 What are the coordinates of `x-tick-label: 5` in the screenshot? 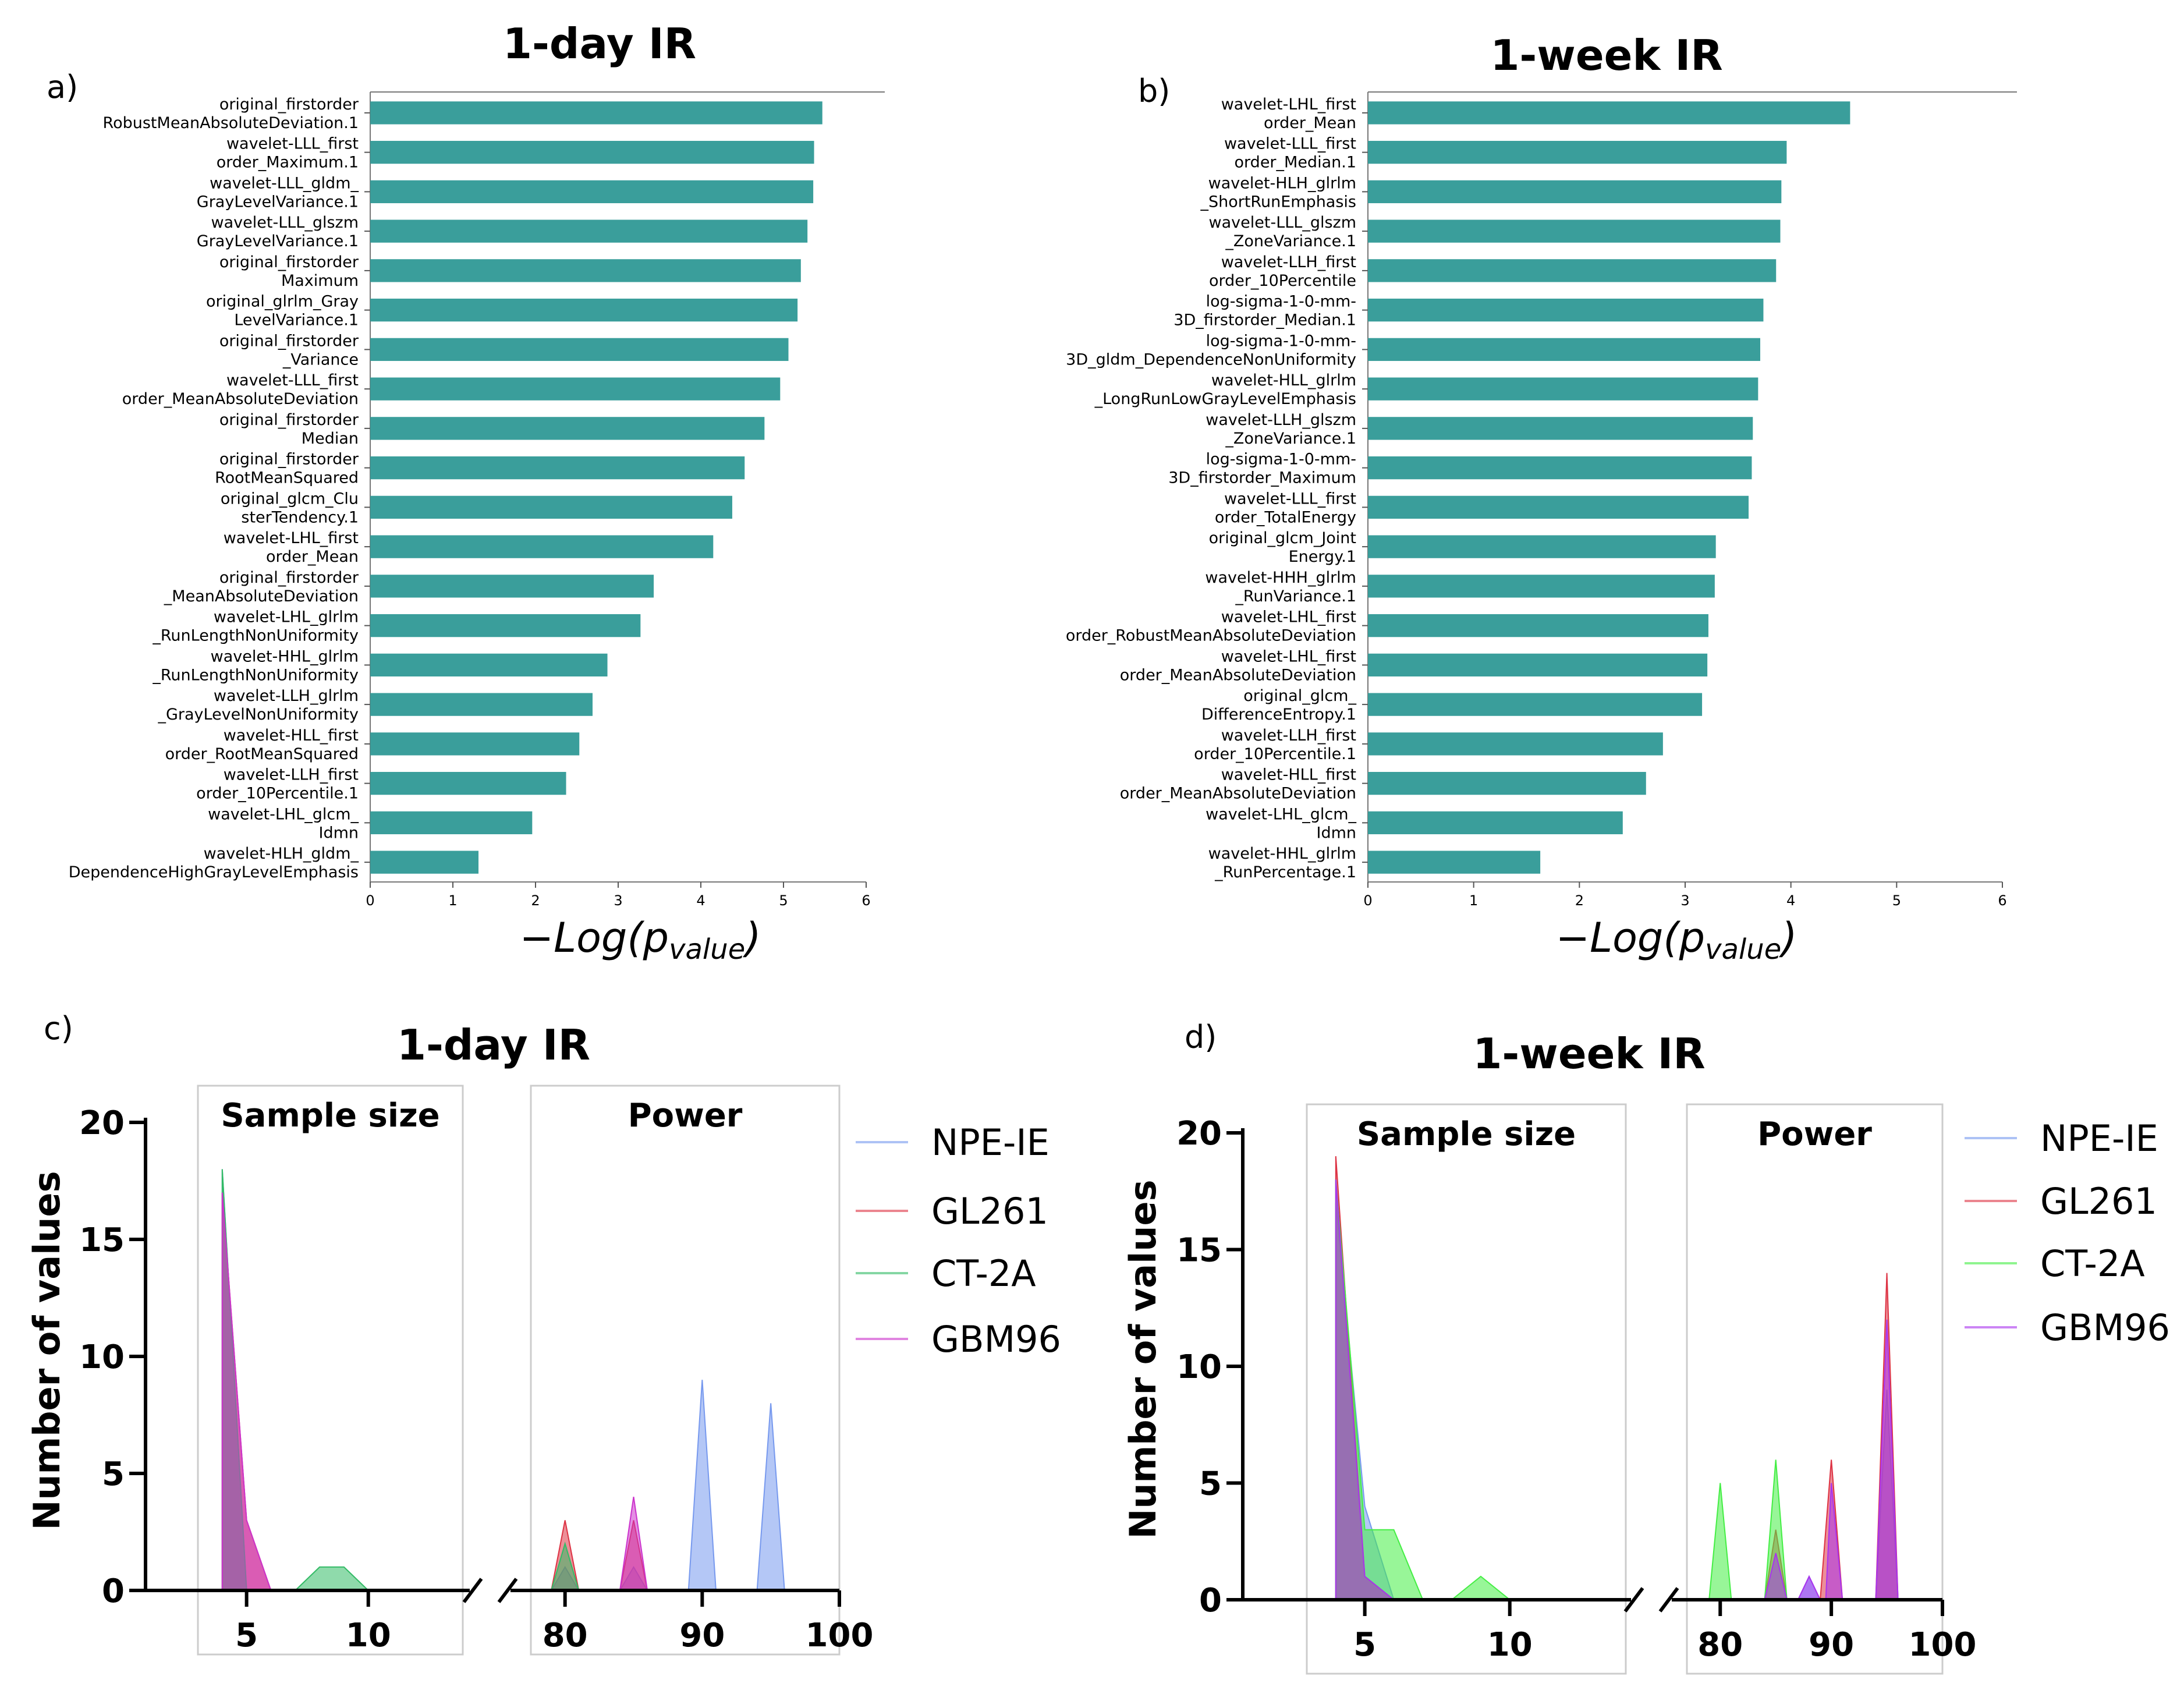 It's located at (246, 1635).